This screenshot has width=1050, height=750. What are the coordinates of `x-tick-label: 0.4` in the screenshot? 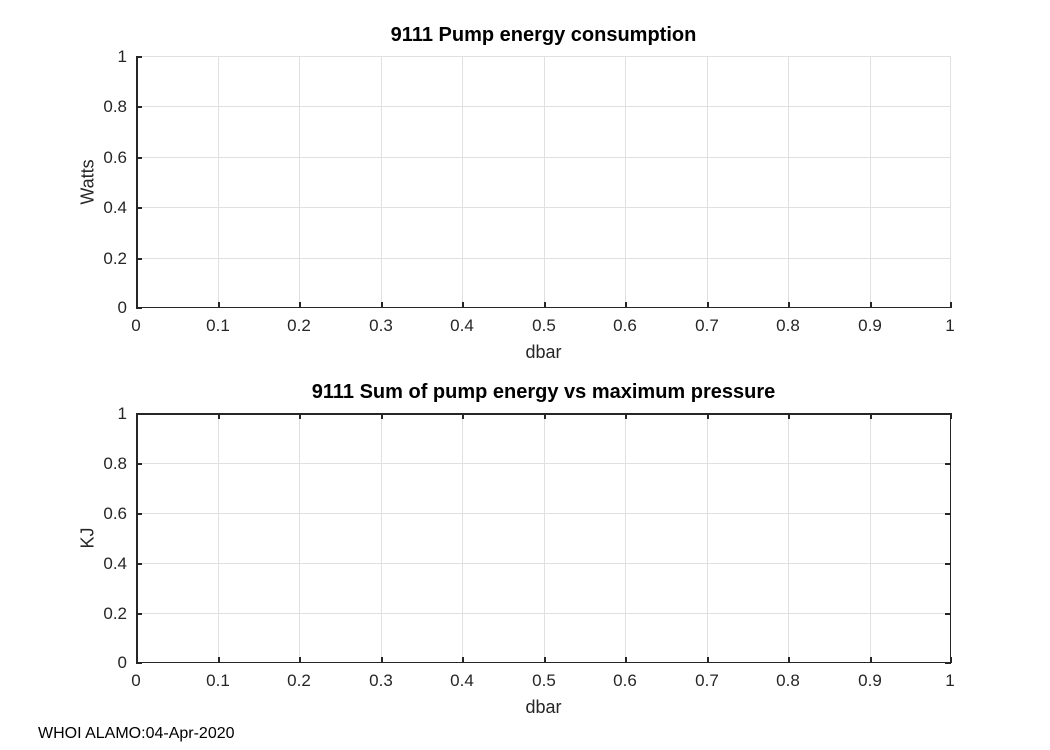 It's located at (462, 680).